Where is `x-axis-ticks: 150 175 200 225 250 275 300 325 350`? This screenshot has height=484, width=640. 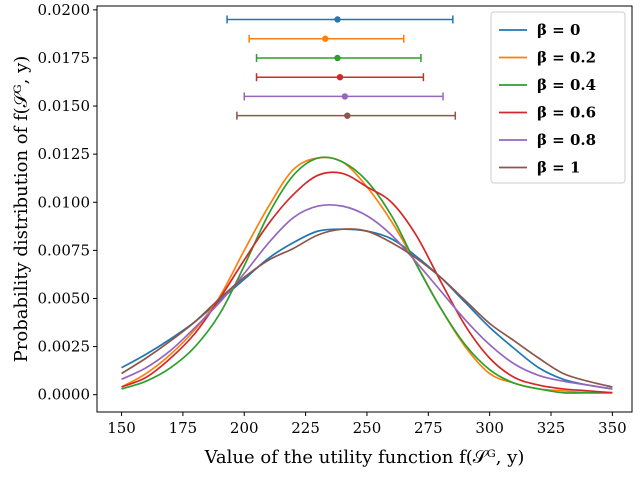
x-axis-ticks: 150 175 200 225 250 275 300 325 350 is located at coordinates (367, 424).